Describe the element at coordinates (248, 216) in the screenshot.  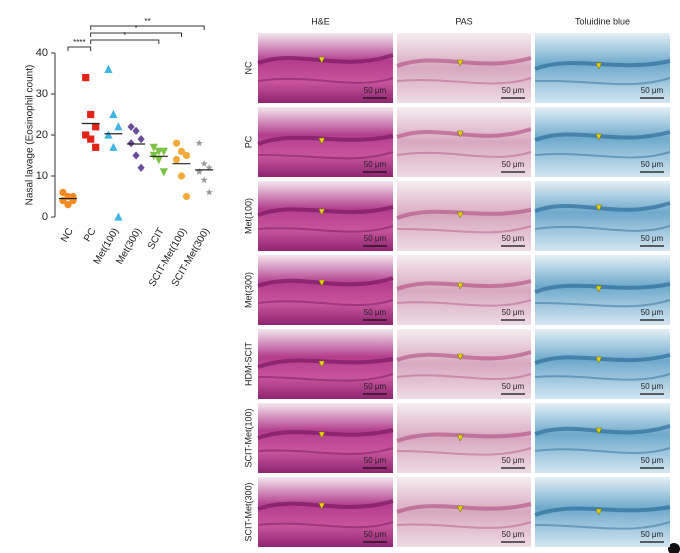
I see `row-label: Met(100)` at that location.